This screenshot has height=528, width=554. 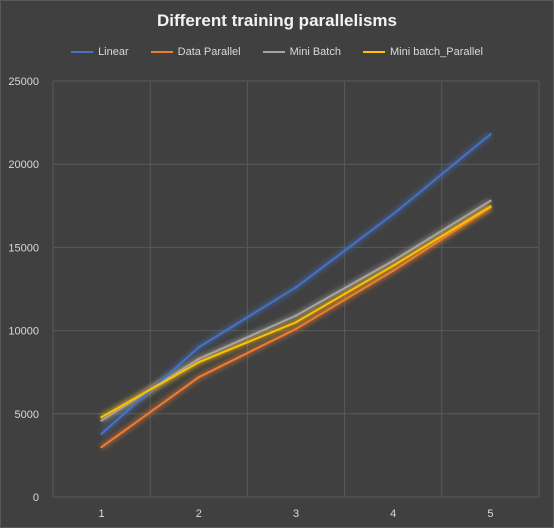 What do you see at coordinates (23, 82) in the screenshot?
I see `y-tick-label: 25000` at bounding box center [23, 82].